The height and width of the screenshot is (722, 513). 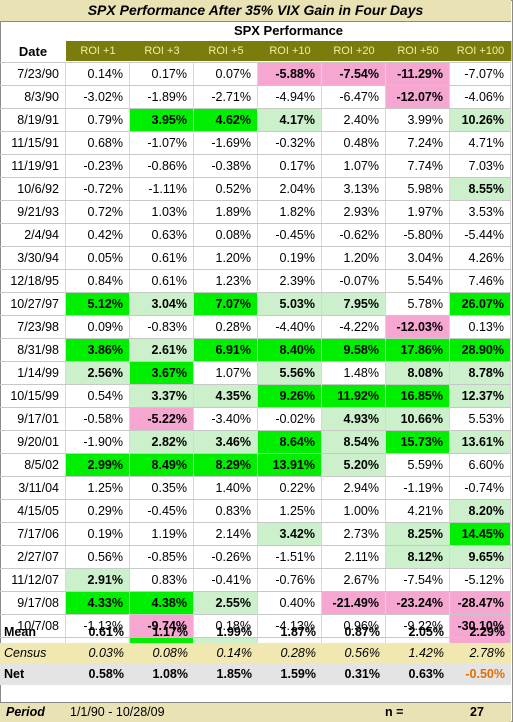 I want to click on roi-cell: 1.20%, so click(x=226, y=258).